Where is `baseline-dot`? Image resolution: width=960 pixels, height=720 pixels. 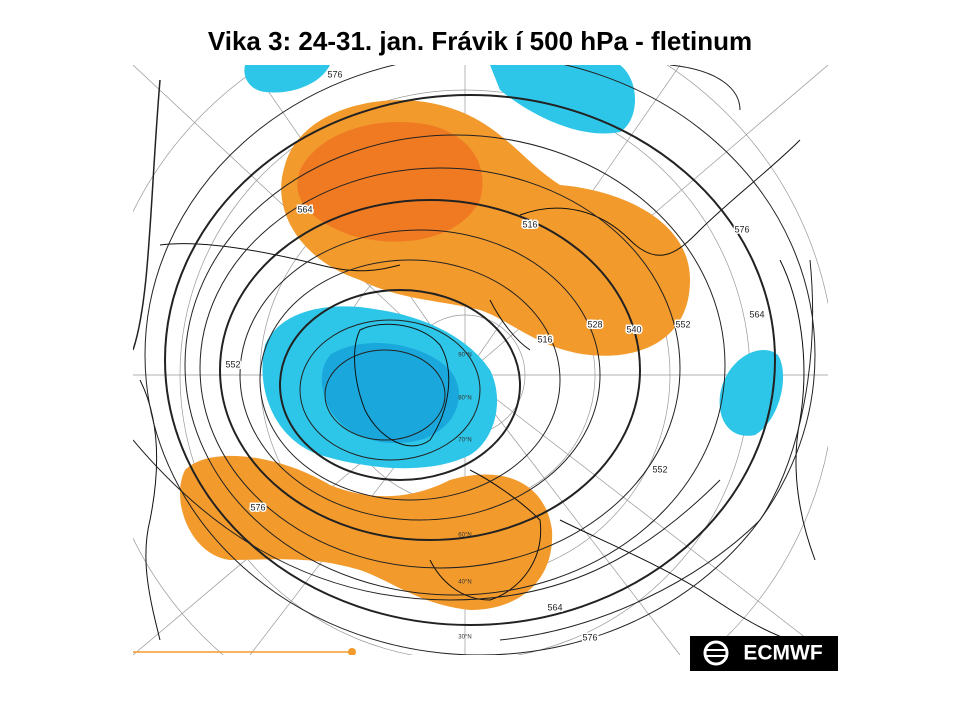
baseline-dot is located at coordinates (352, 651).